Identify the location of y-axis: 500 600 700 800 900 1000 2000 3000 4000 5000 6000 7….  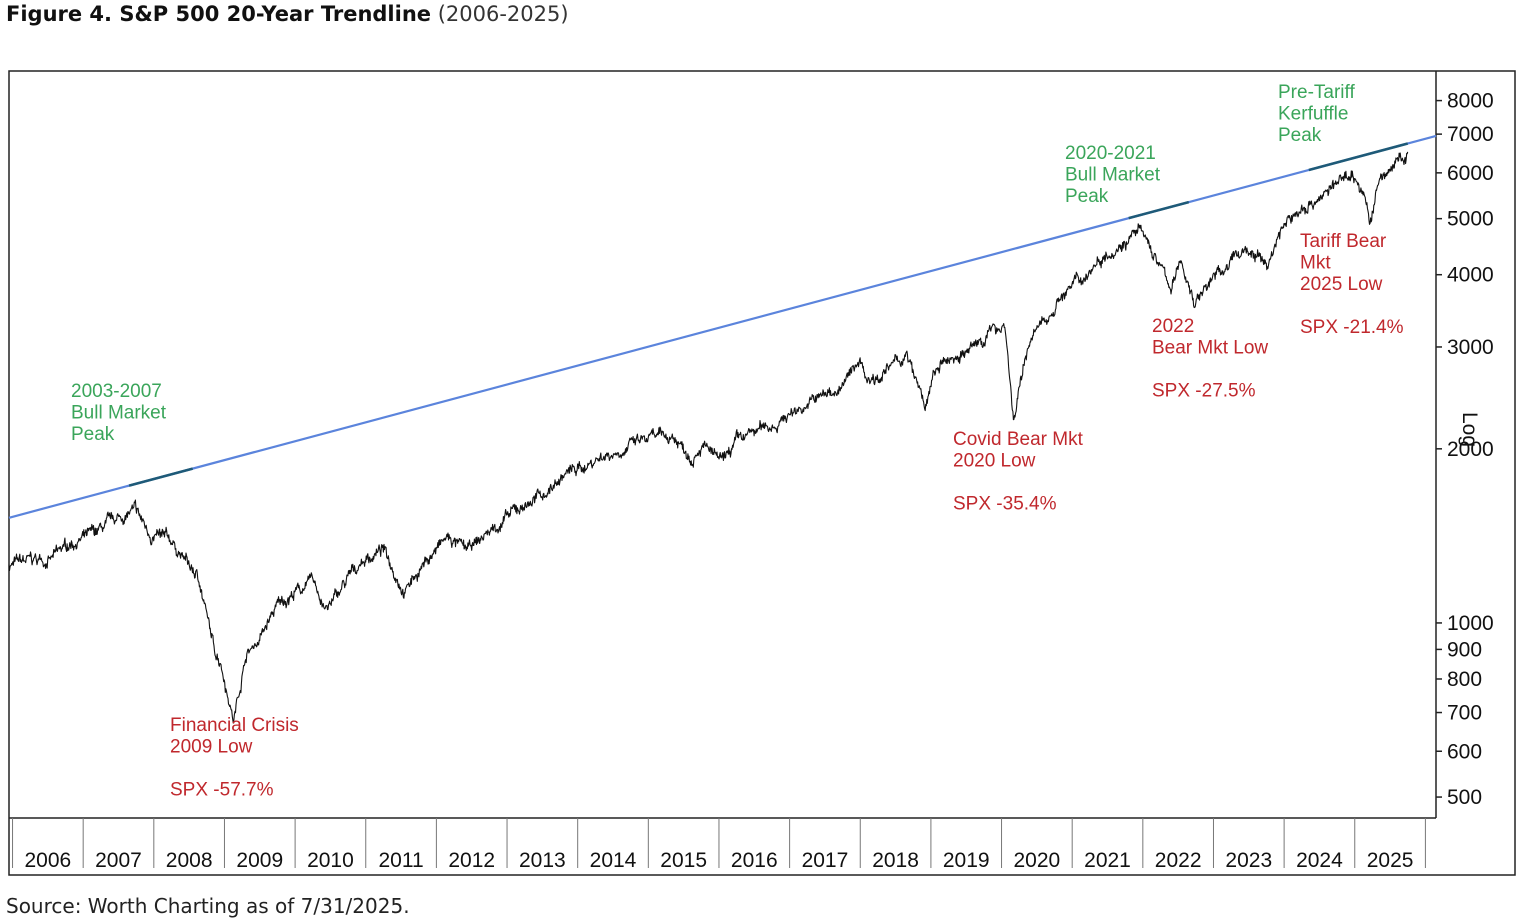
(1464, 444).